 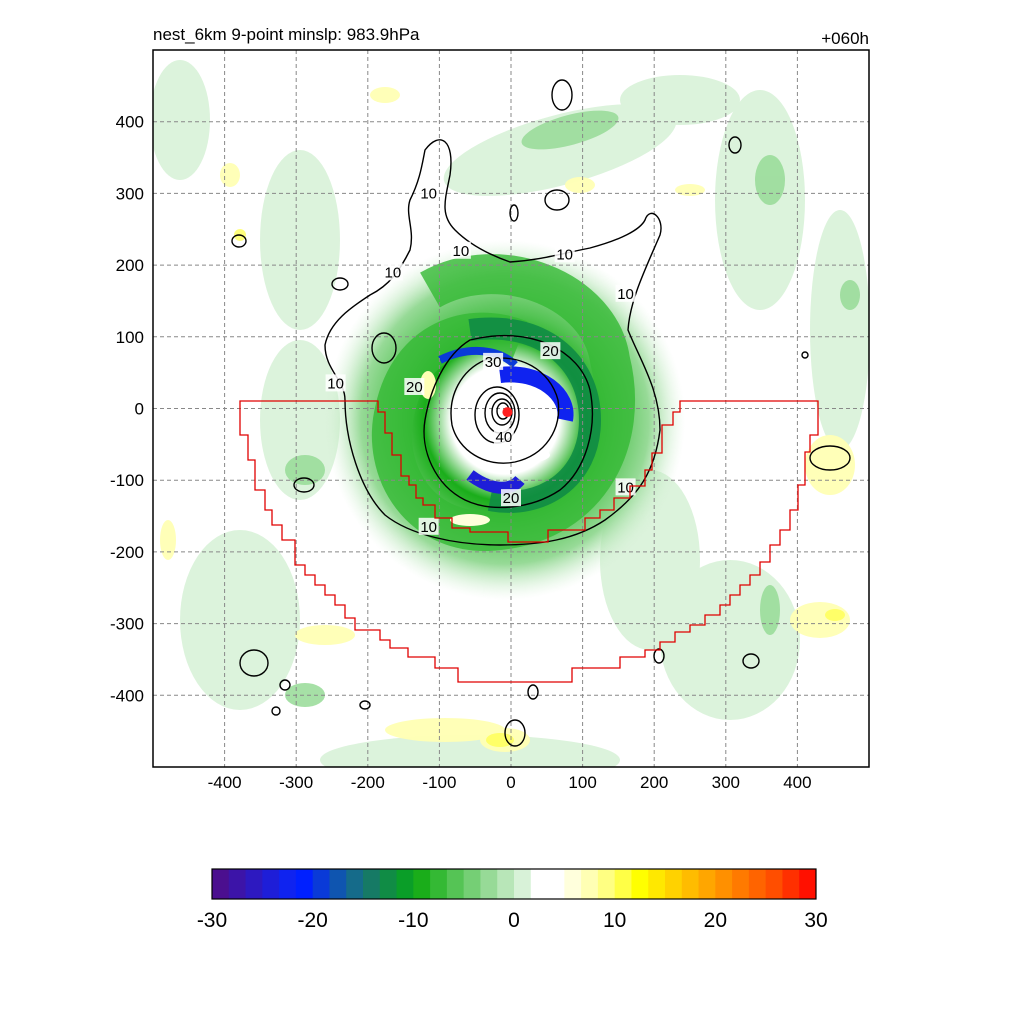 I want to click on x-tick-label: 400, so click(x=797, y=782).